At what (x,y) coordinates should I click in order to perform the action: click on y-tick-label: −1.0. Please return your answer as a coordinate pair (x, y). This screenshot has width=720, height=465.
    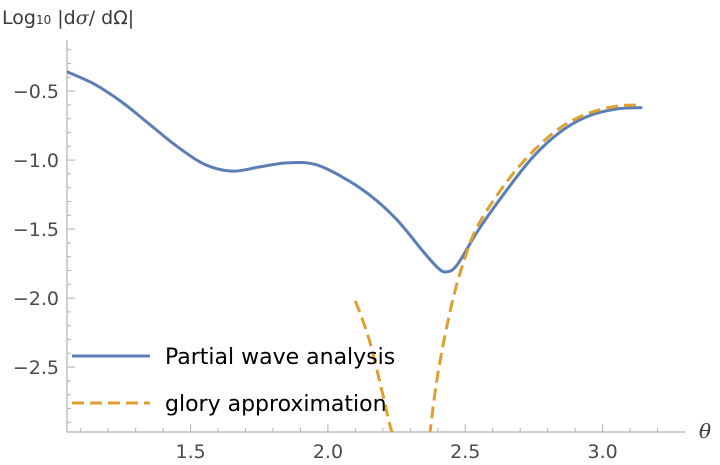
    Looking at the image, I should click on (36, 161).